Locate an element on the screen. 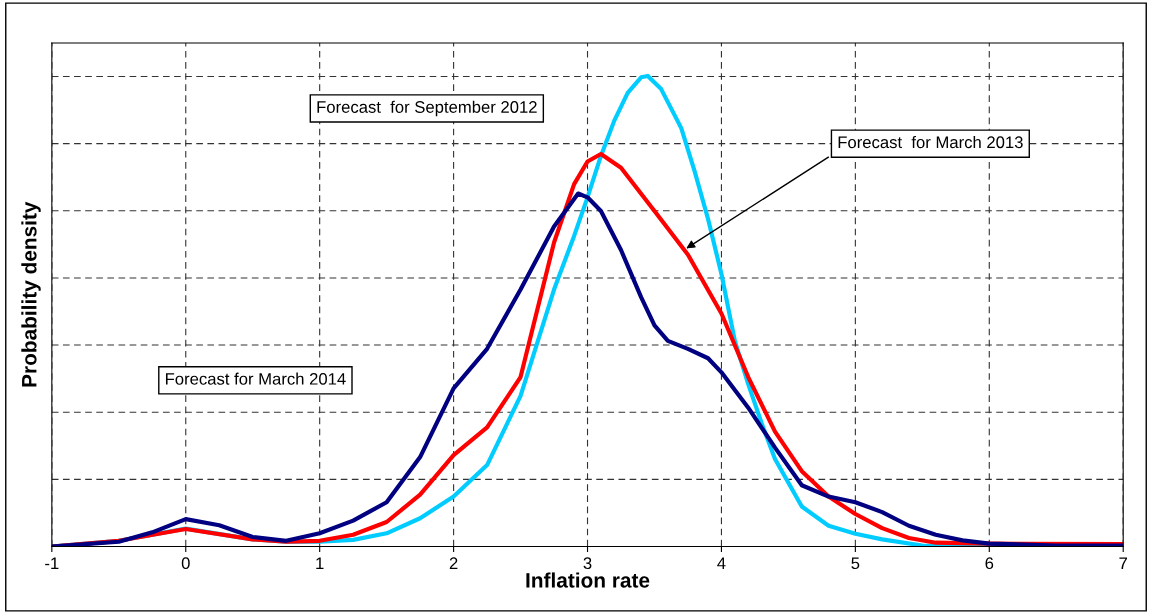 Image resolution: width=1152 pixels, height=614 pixels. y-axis-title: Probability density is located at coordinates (31, 294).